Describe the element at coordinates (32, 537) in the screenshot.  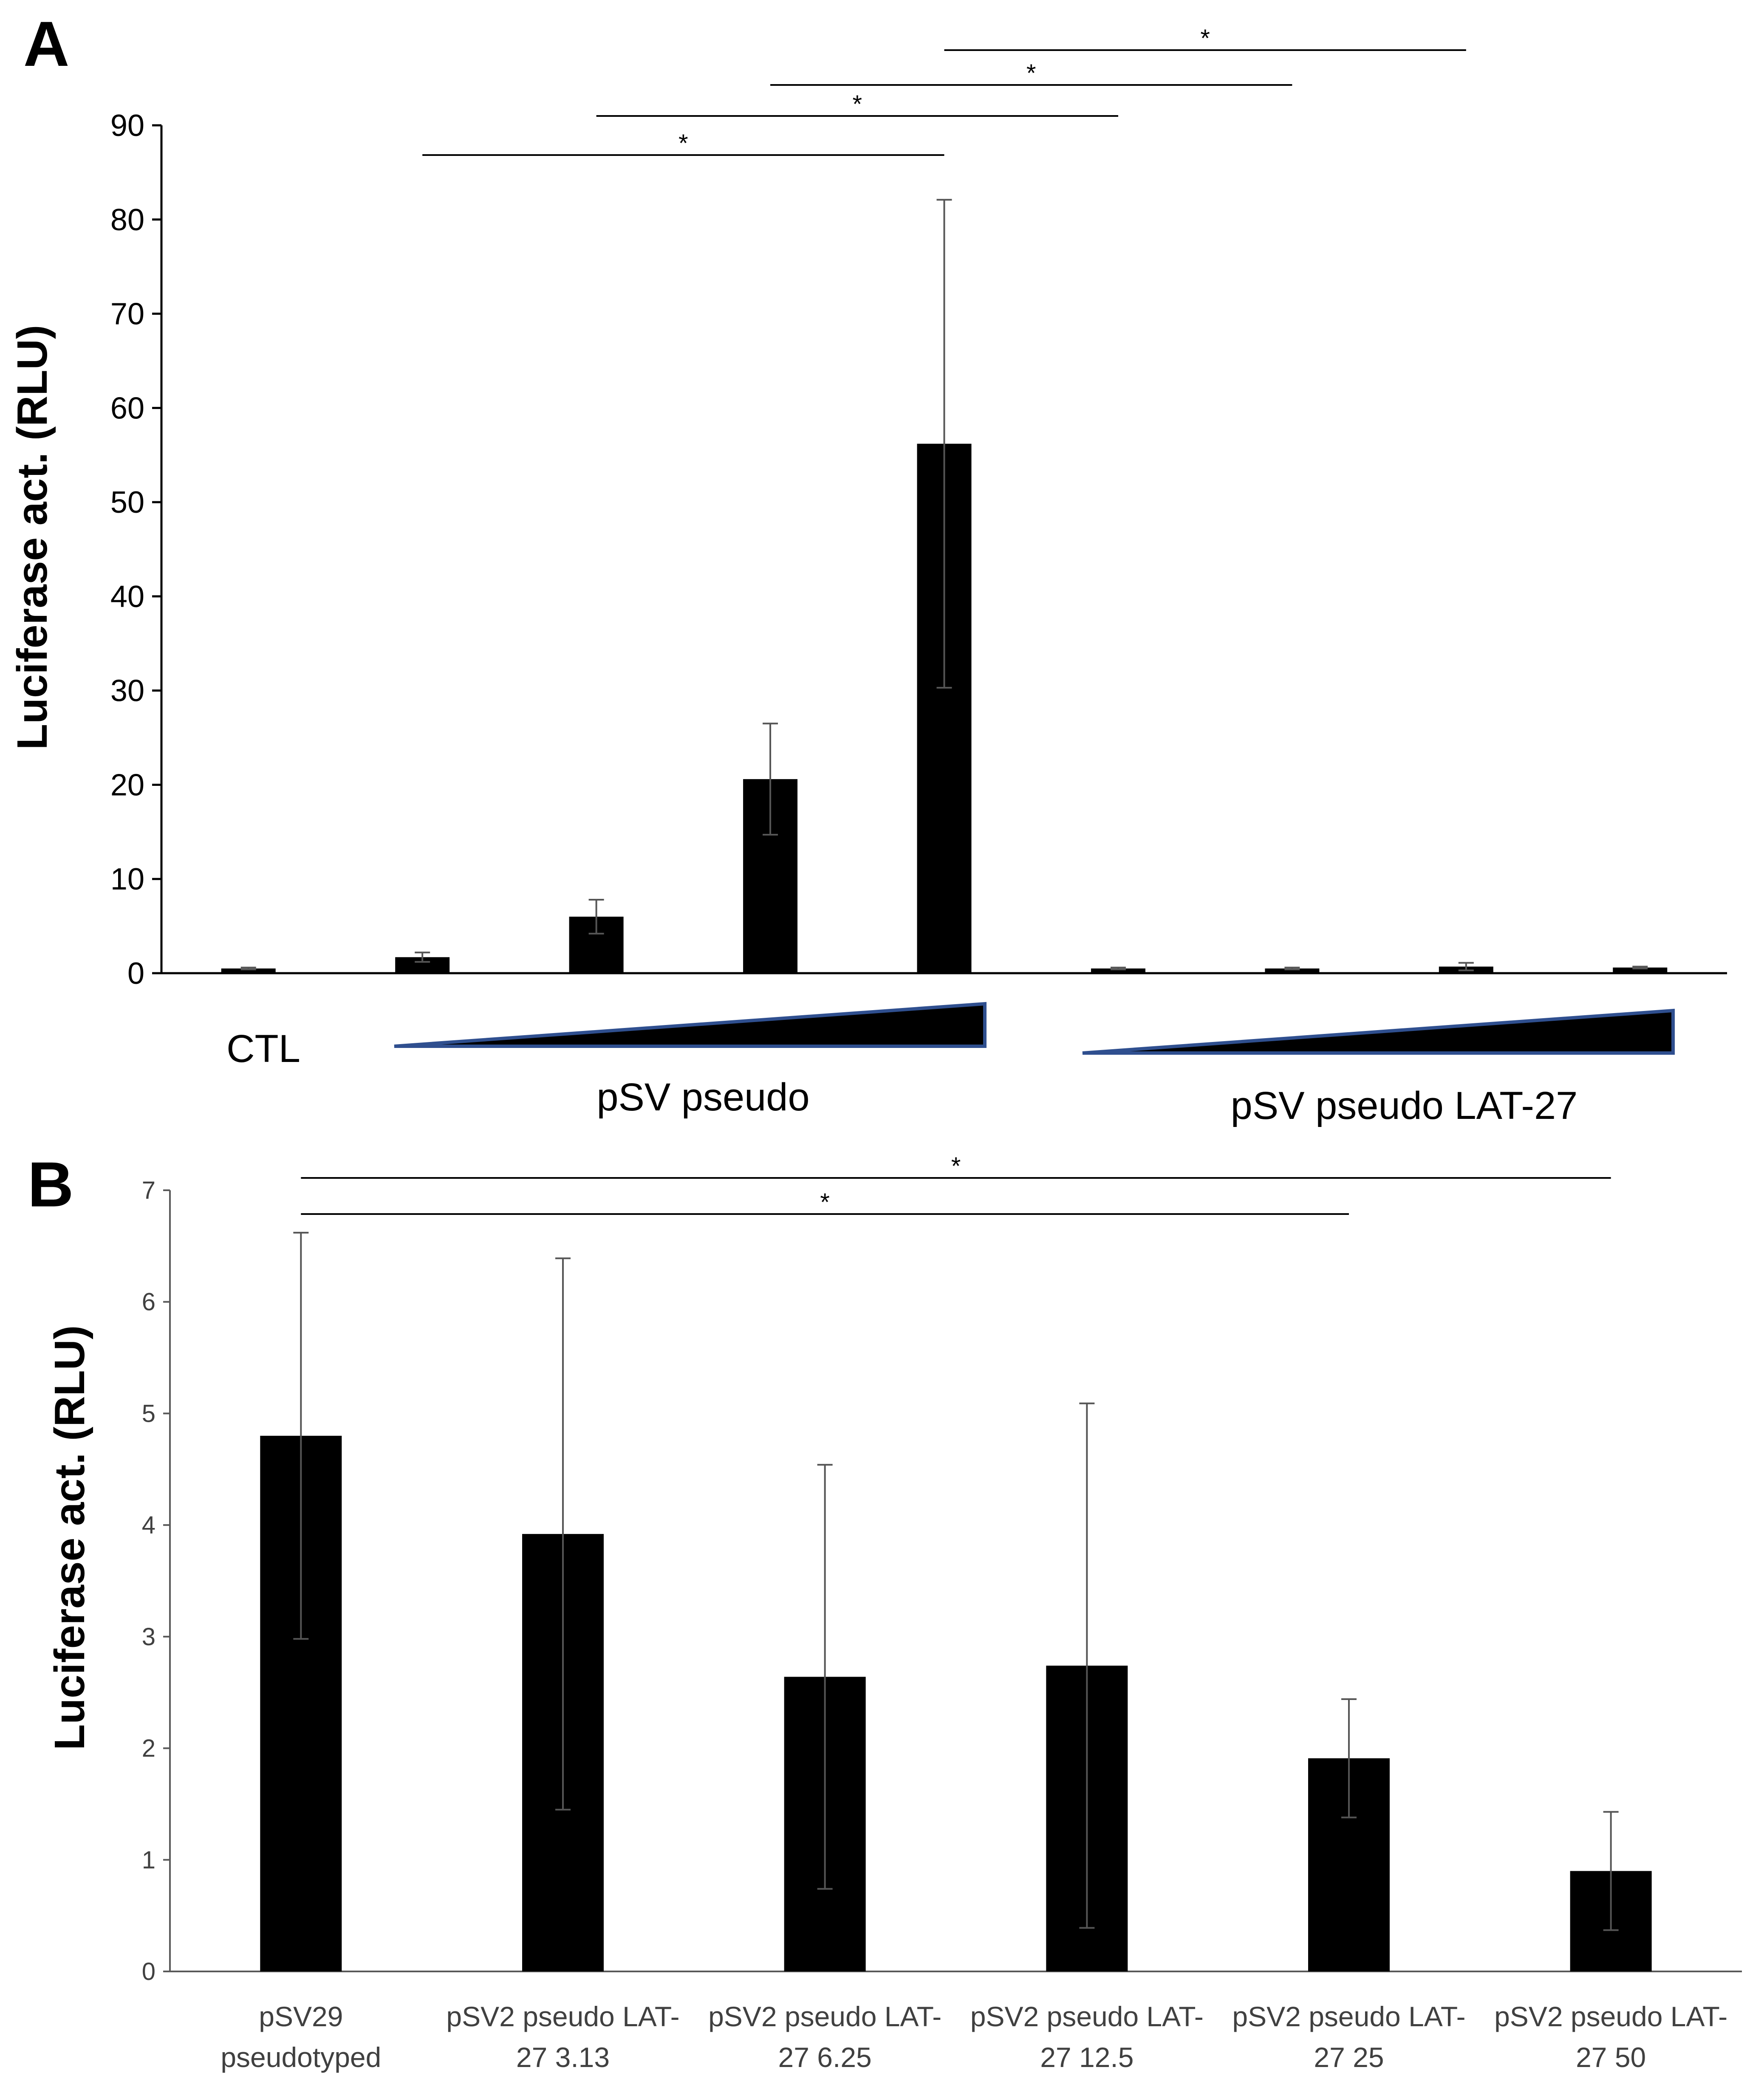
I see `panel-a-y-axis-label: Luciferase act. (RLU)` at that location.